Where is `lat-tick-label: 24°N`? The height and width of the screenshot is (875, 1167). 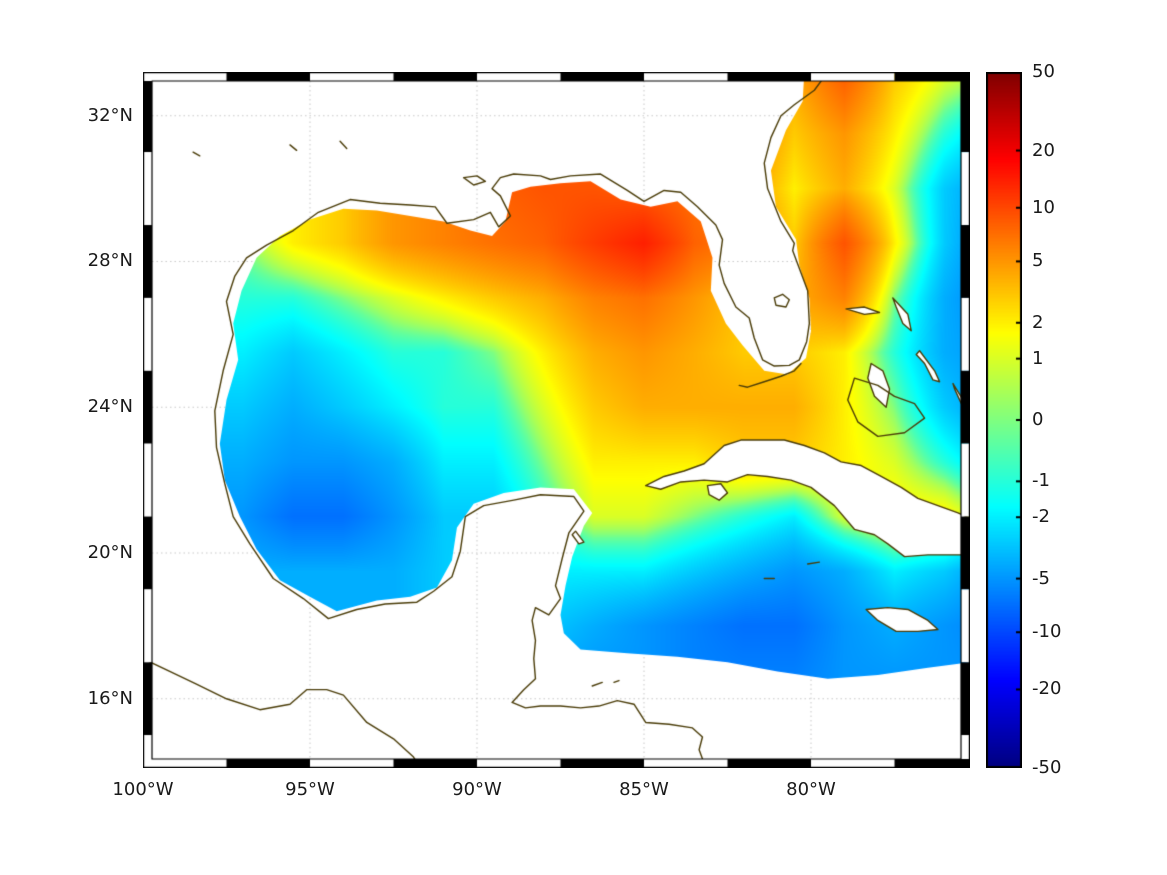
lat-tick-label: 24°N is located at coordinates (110, 407).